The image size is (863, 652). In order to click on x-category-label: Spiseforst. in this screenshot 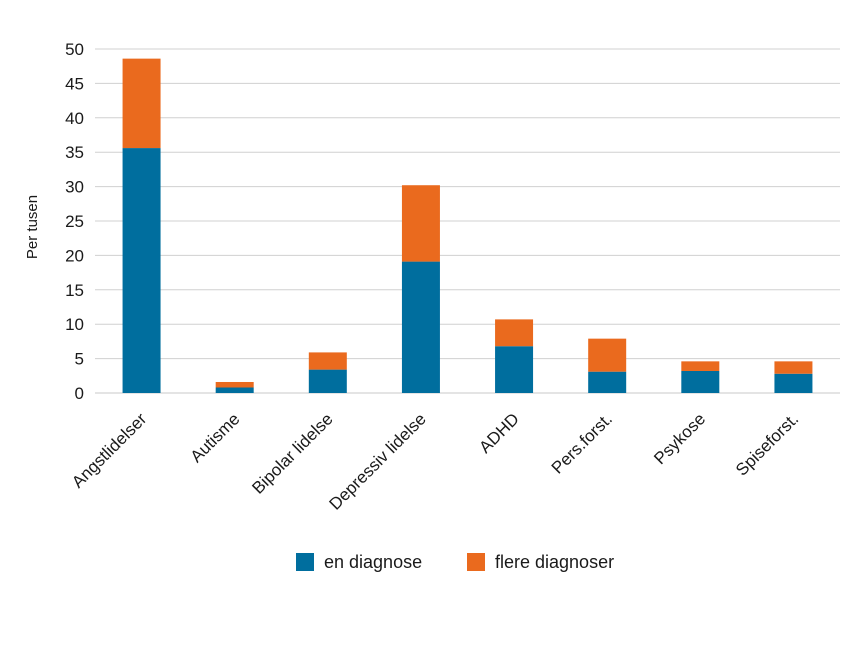, I will do `click(767, 444)`.